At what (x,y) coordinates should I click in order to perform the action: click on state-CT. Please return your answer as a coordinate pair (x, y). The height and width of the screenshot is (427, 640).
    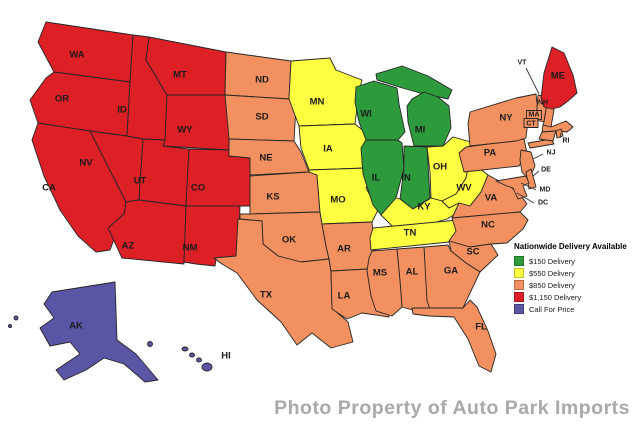
    Looking at the image, I should click on (540, 130).